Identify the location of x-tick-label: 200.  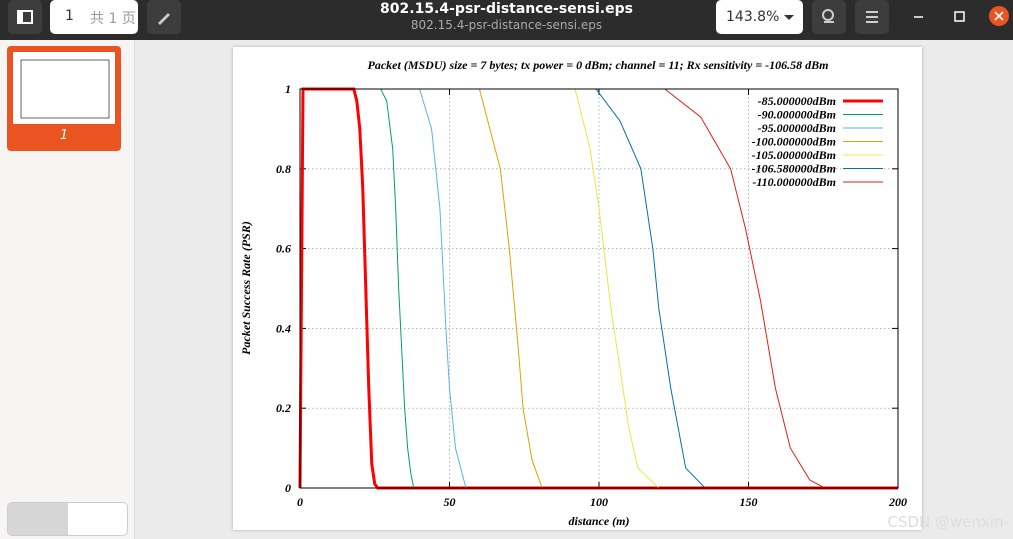
(897, 502).